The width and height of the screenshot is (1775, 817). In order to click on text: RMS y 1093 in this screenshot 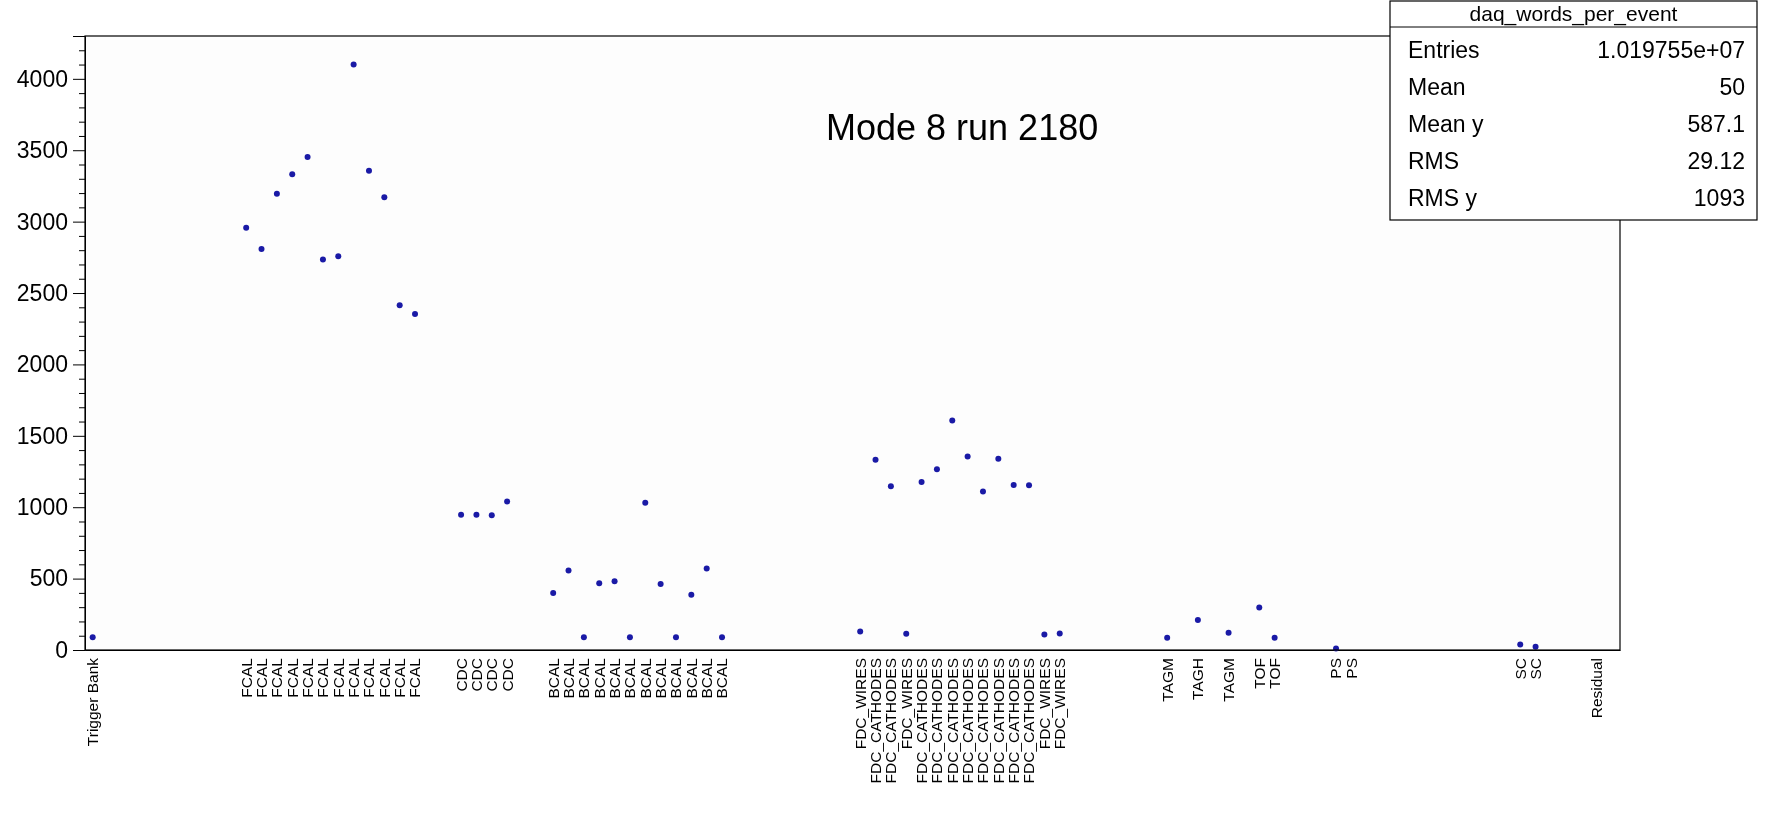, I will do `click(1576, 197)`.